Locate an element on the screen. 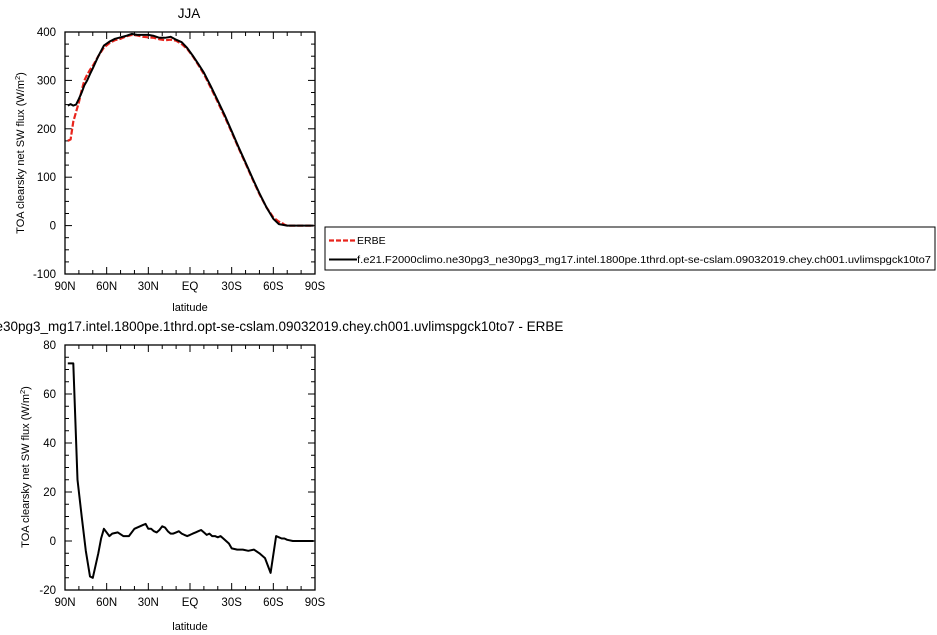 This screenshot has height=635, width=937. panel-bottom-ytick-label: 0 is located at coordinates (53, 542).